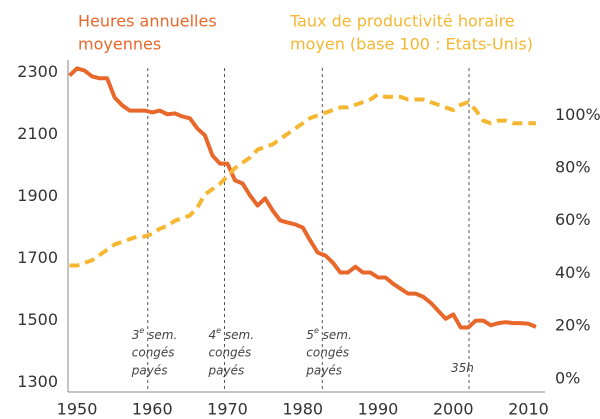 This screenshot has width=600, height=419. What do you see at coordinates (37, 257) in the screenshot?
I see `y-tick-label: 1700` at bounding box center [37, 257].